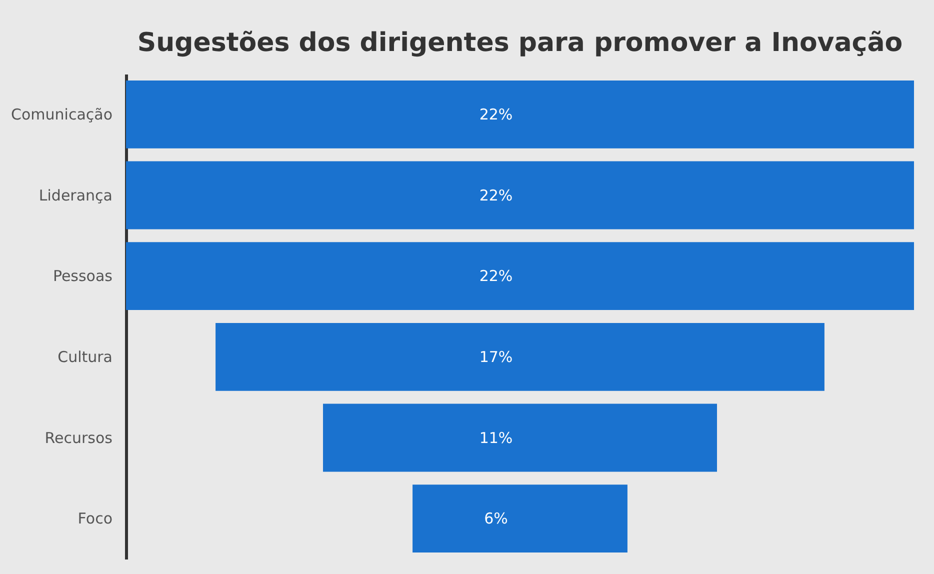 This screenshot has width=934, height=574. I want to click on category-label: Recursos, so click(78, 437).